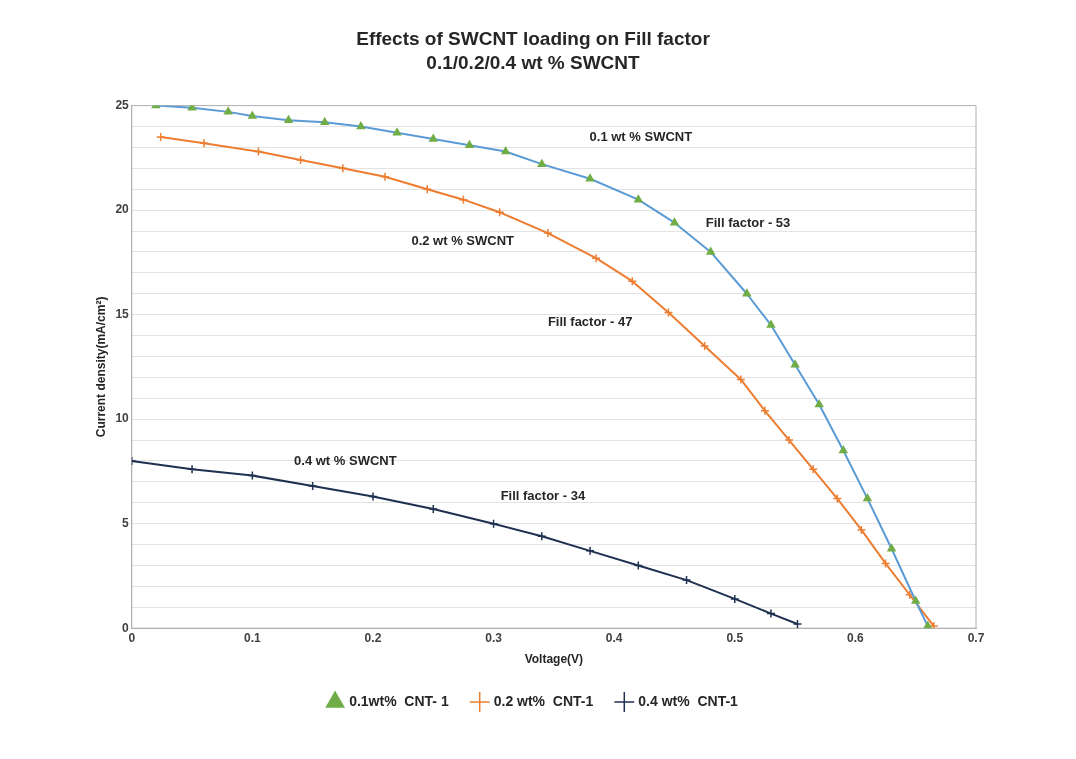 This screenshot has width=1076, height=759. What do you see at coordinates (976, 637) in the screenshot?
I see `x-tick-label: 0.7` at bounding box center [976, 637].